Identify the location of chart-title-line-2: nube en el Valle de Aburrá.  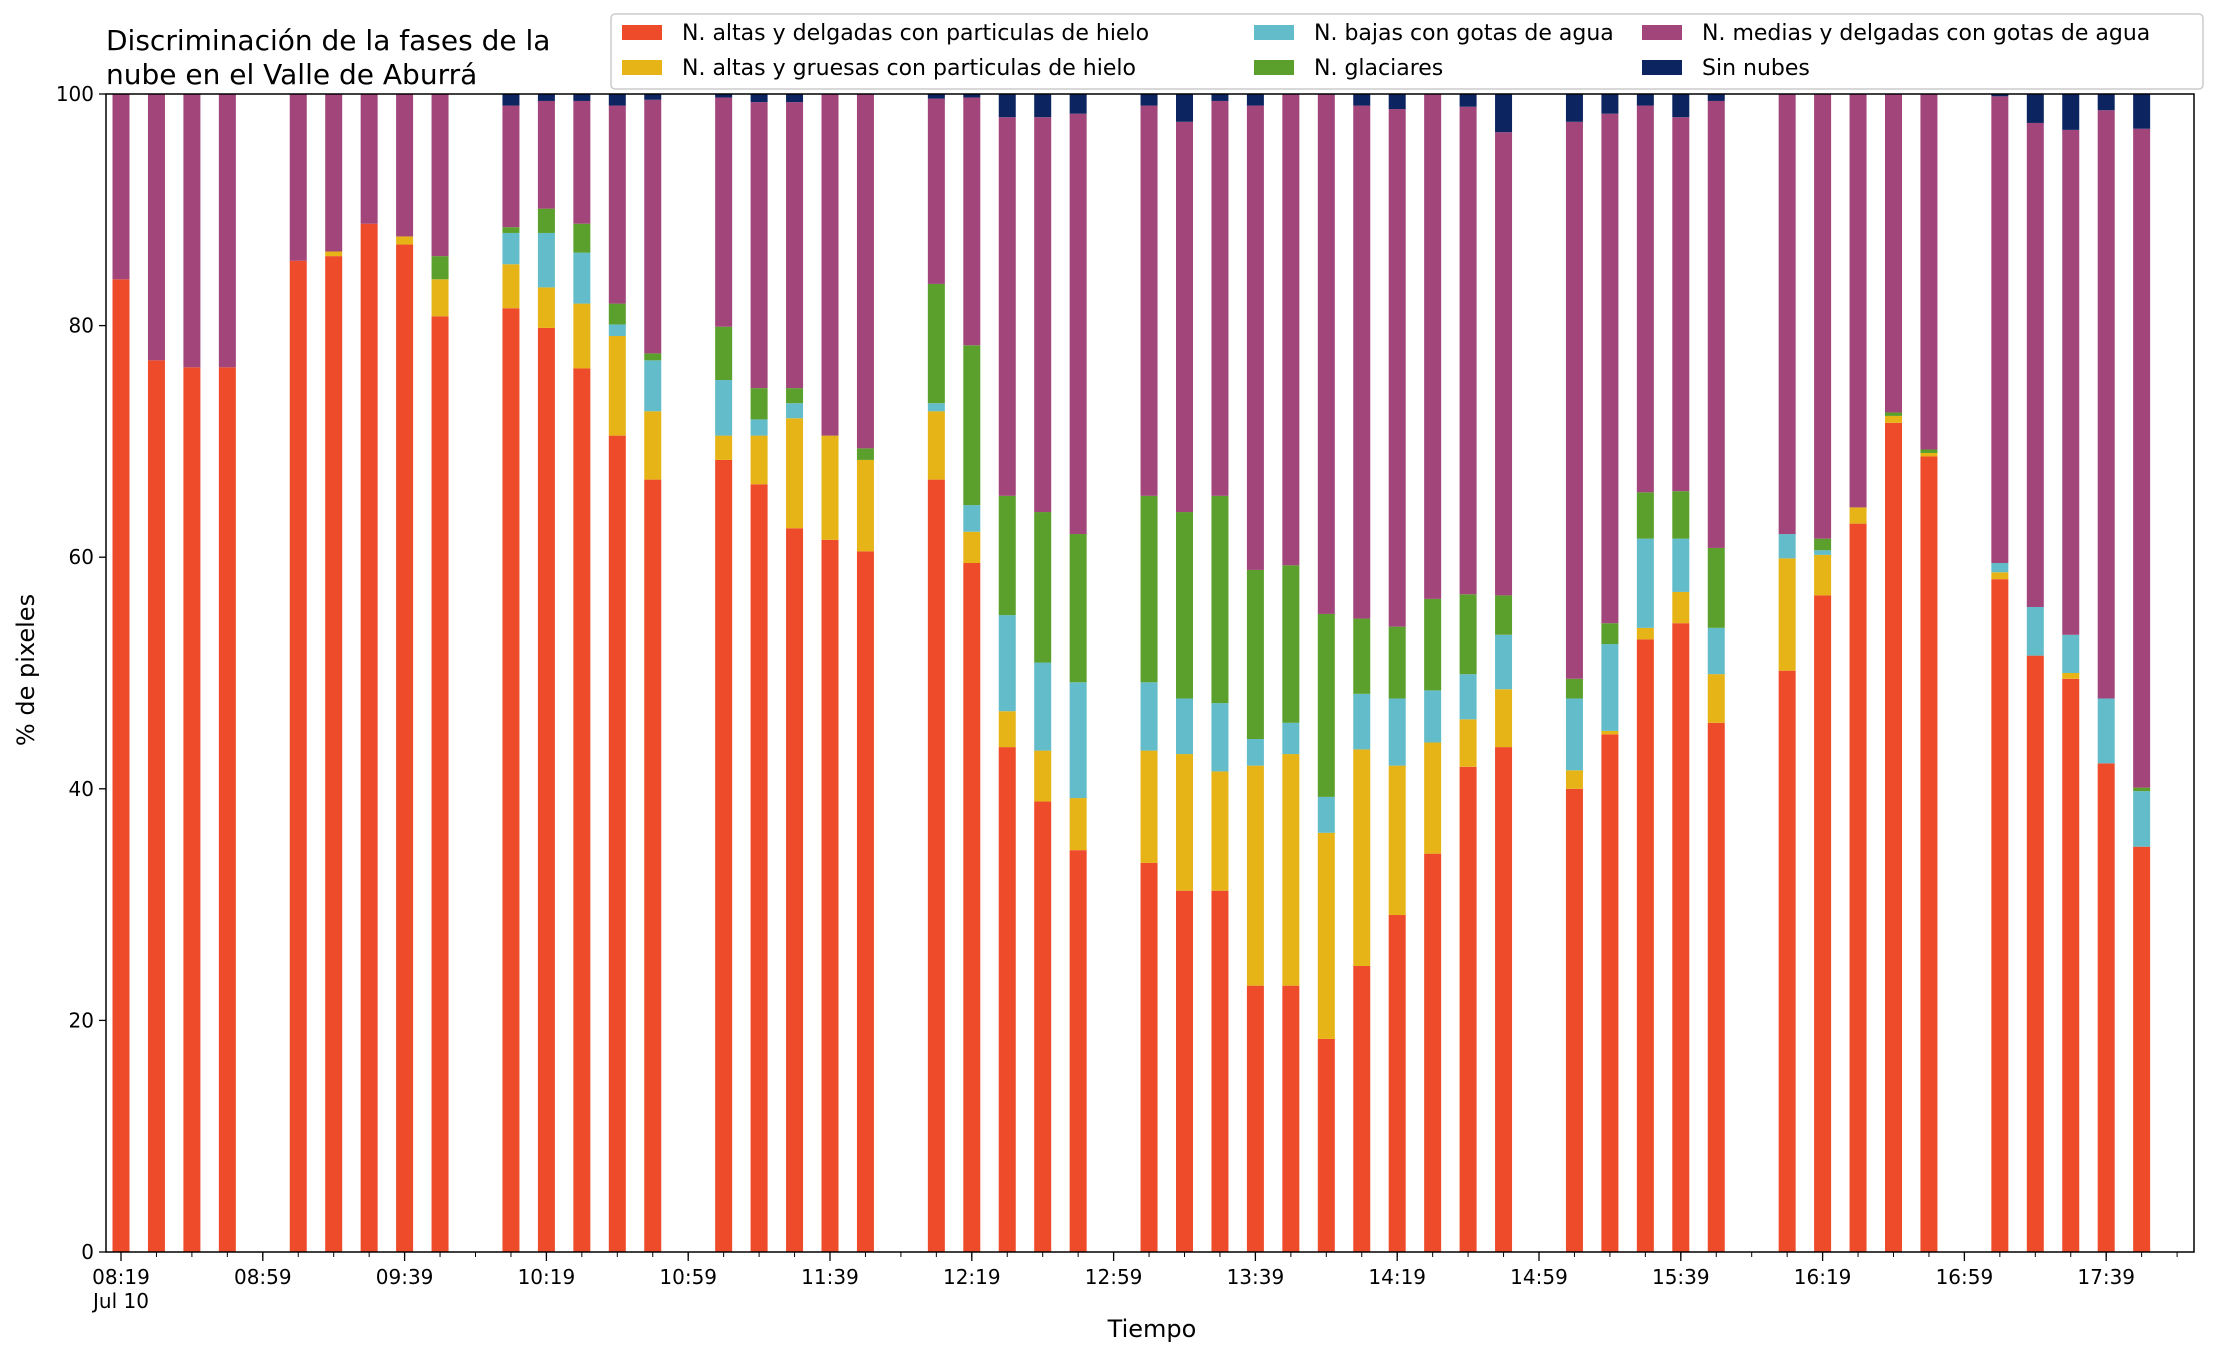
(291, 74).